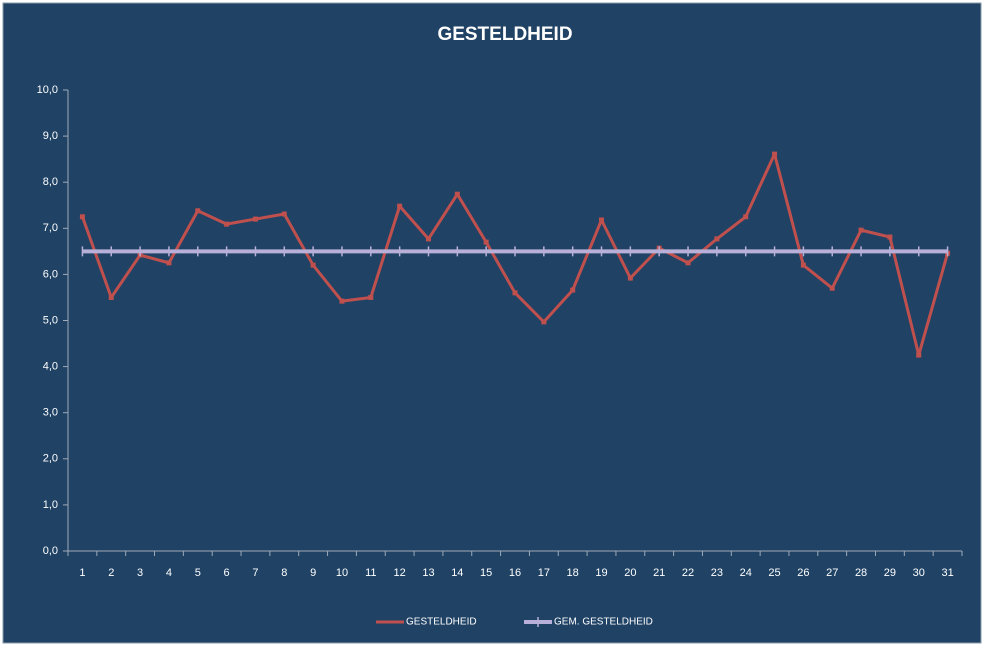  What do you see at coordinates (50, 274) in the screenshot?
I see `y-tick-label: 6,0` at bounding box center [50, 274].